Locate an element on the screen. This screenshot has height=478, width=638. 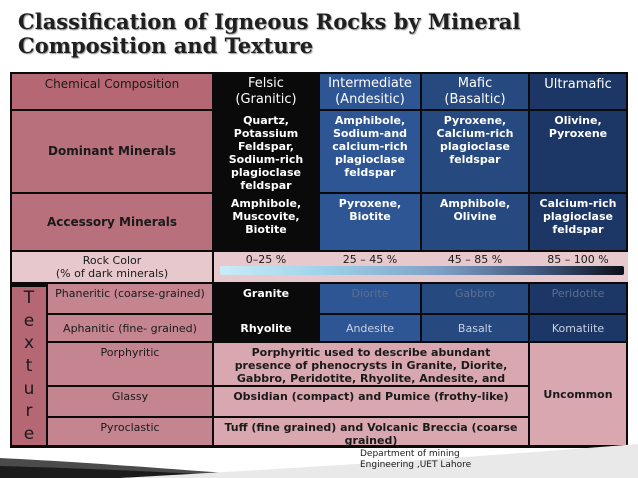
rock-color-sublabel: (% of dark minerals) is located at coordinates (112, 273).